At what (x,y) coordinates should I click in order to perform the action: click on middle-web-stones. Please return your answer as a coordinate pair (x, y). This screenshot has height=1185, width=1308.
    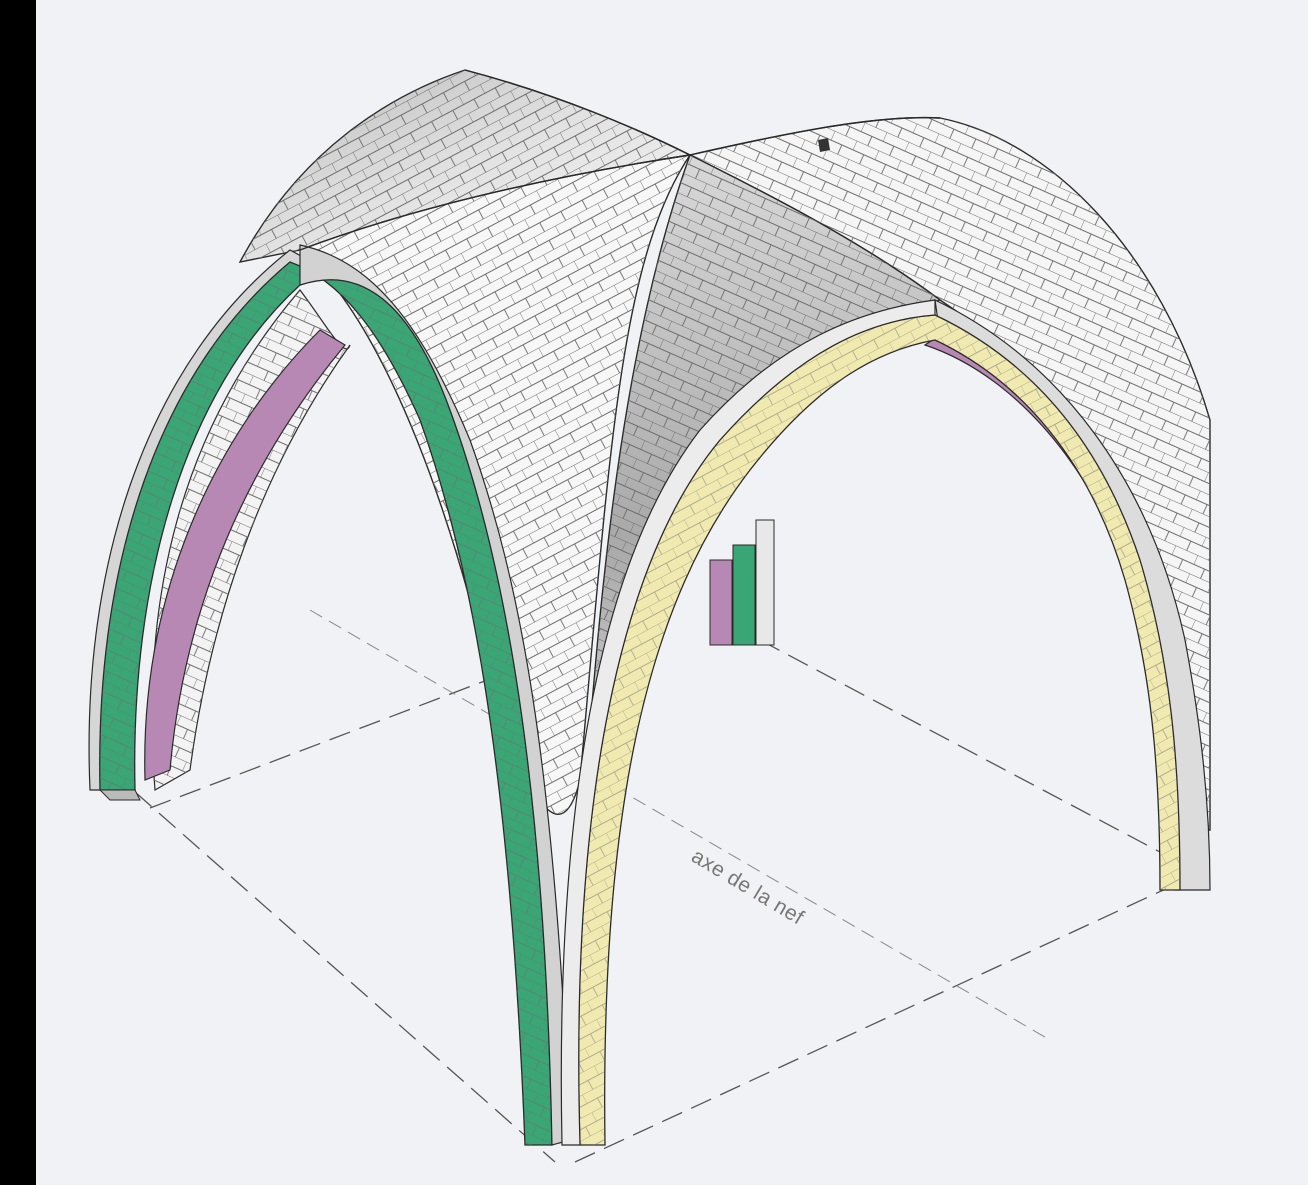
    Looking at the image, I should click on (762, 472).